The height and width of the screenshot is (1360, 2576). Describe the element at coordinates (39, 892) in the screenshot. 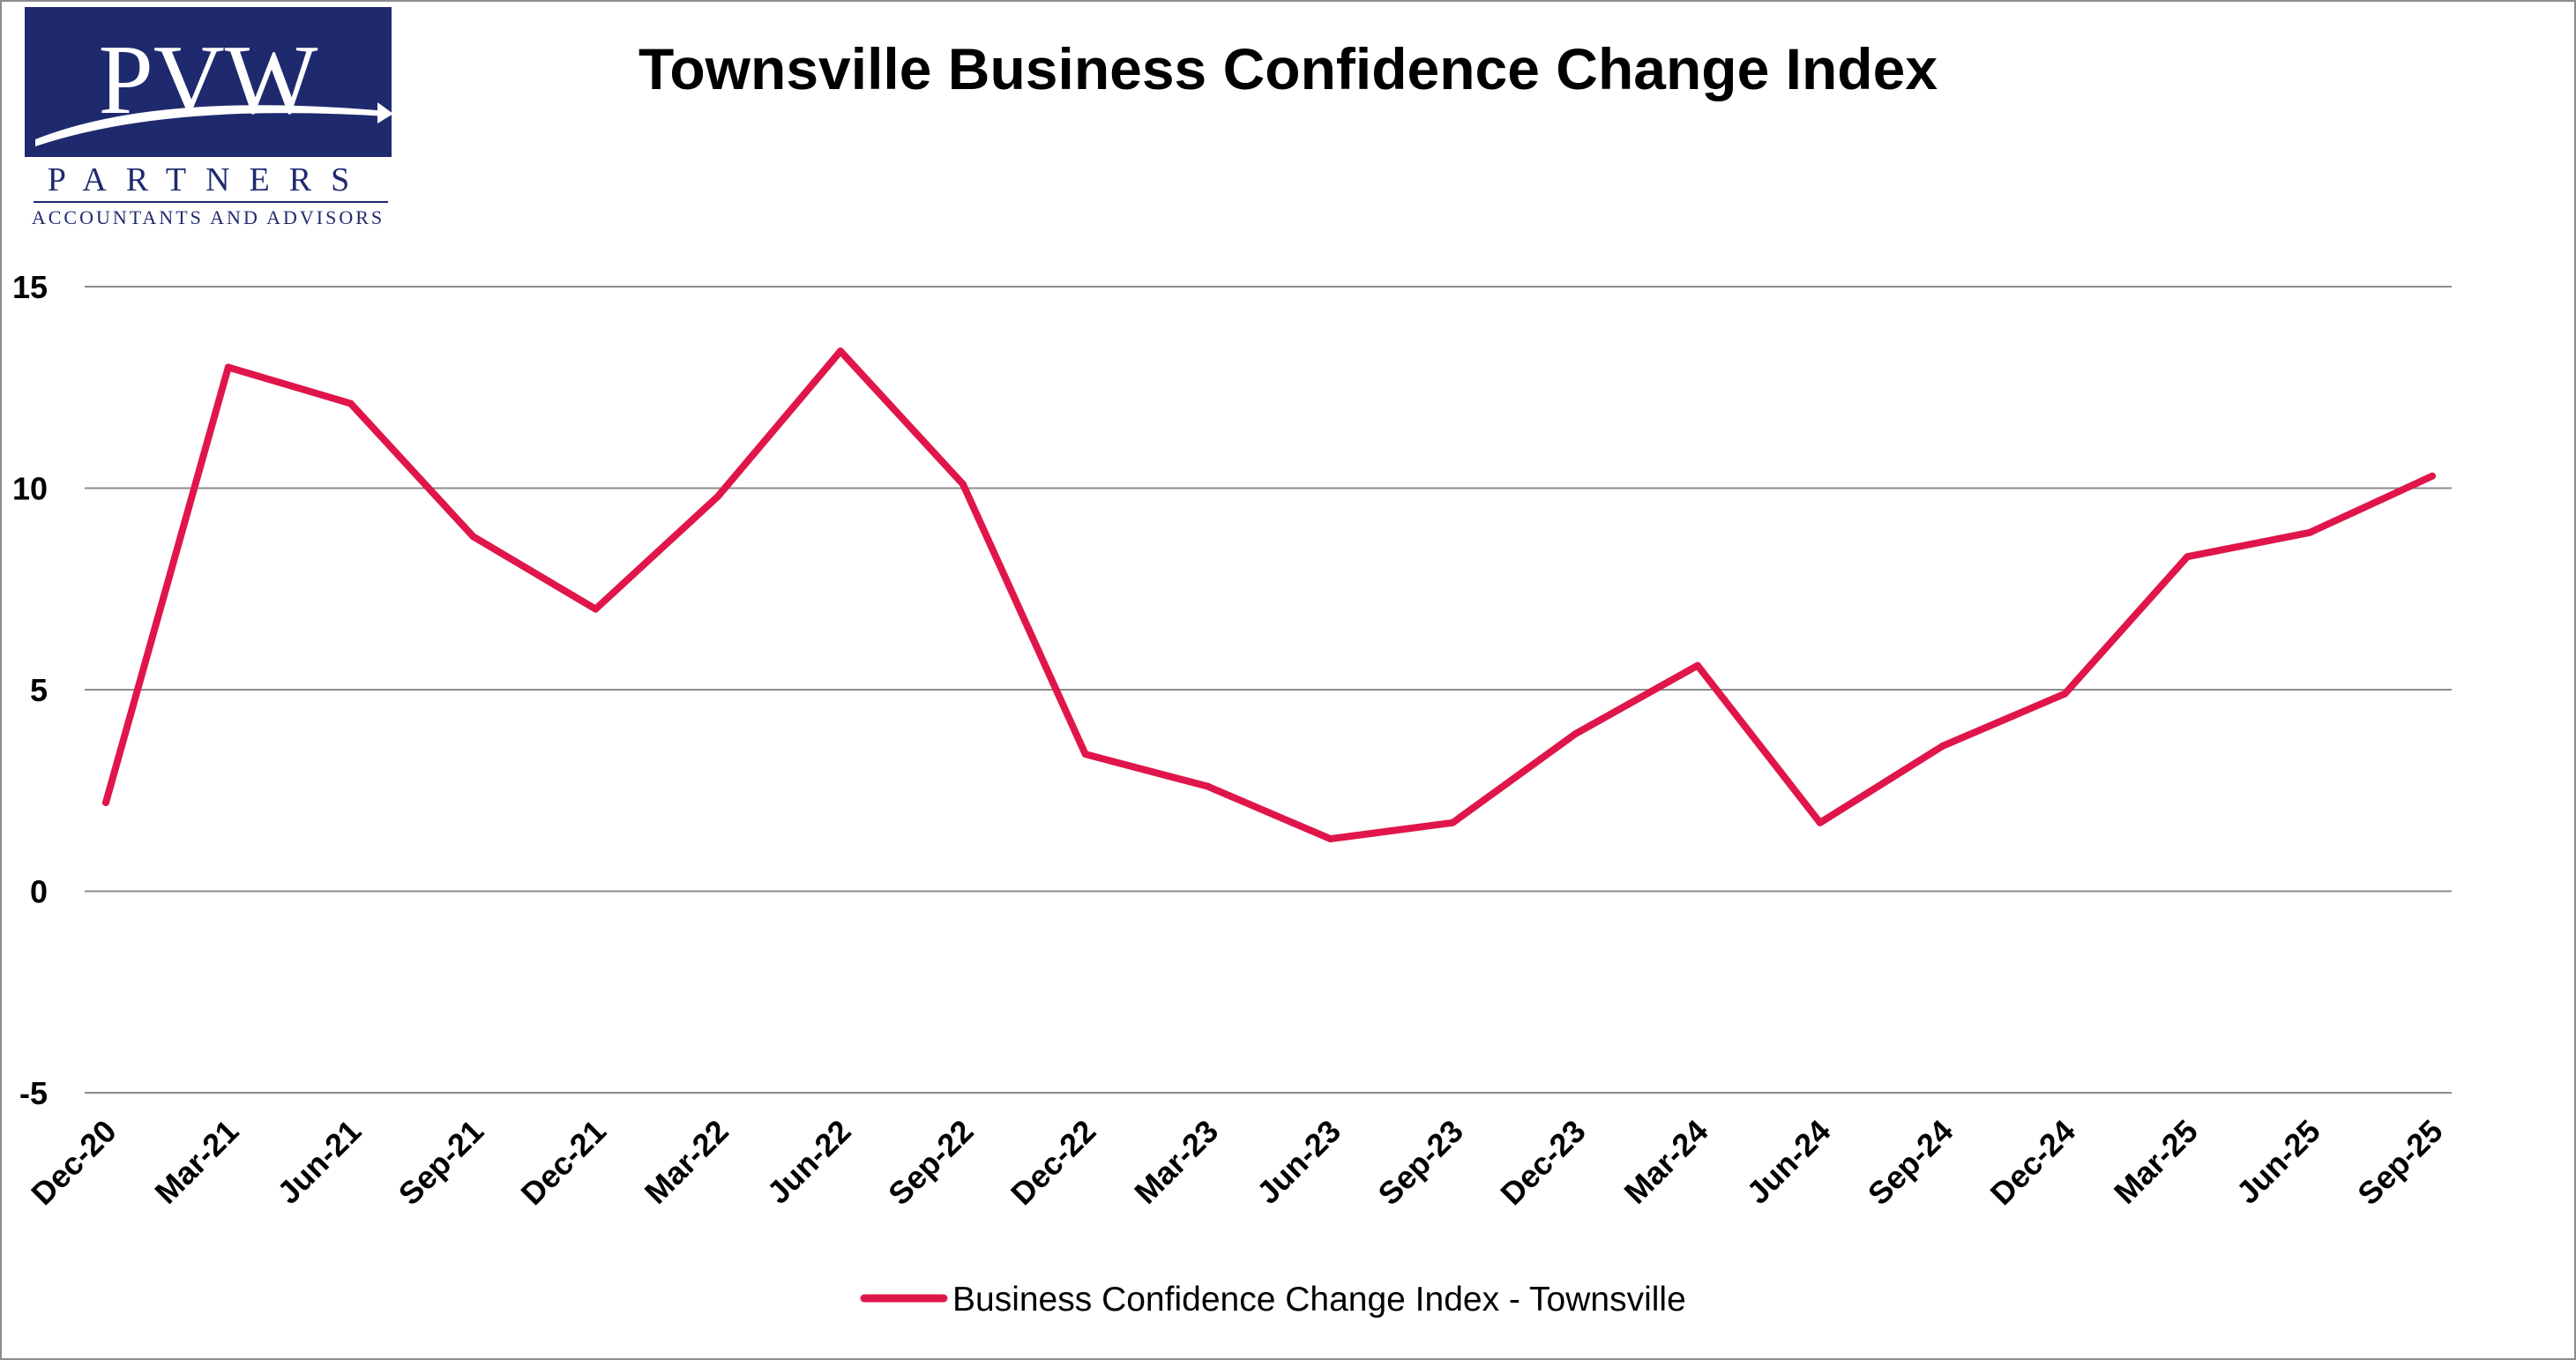

I see `y-tick-label: 0` at that location.